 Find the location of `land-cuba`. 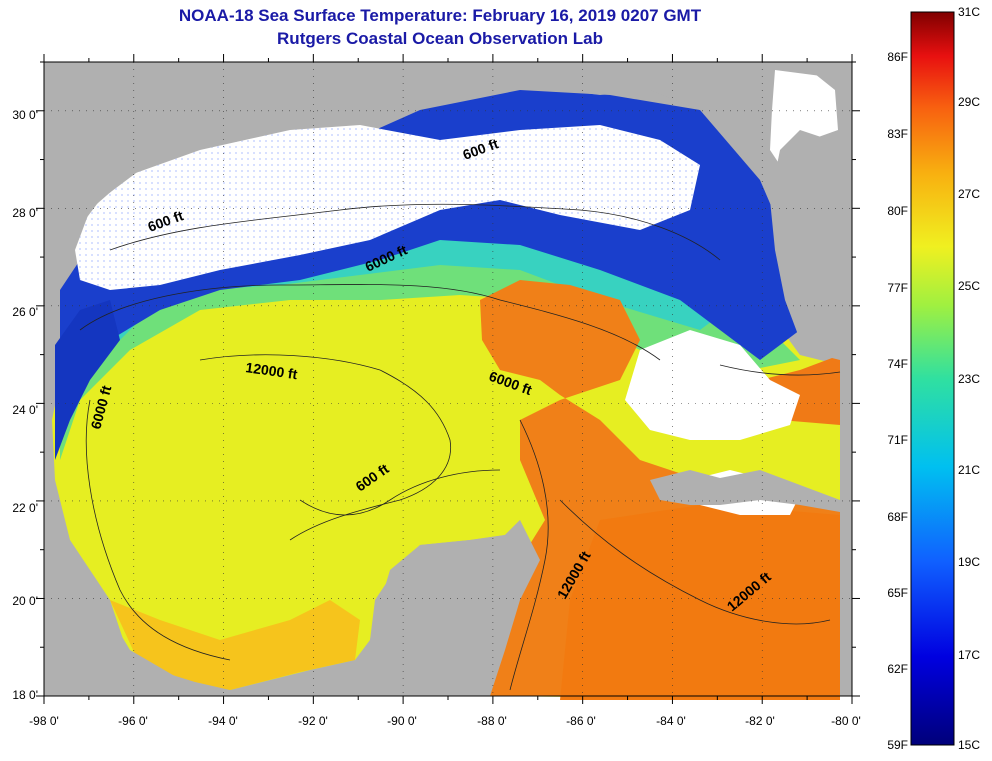

land-cuba is located at coordinates (745, 491).